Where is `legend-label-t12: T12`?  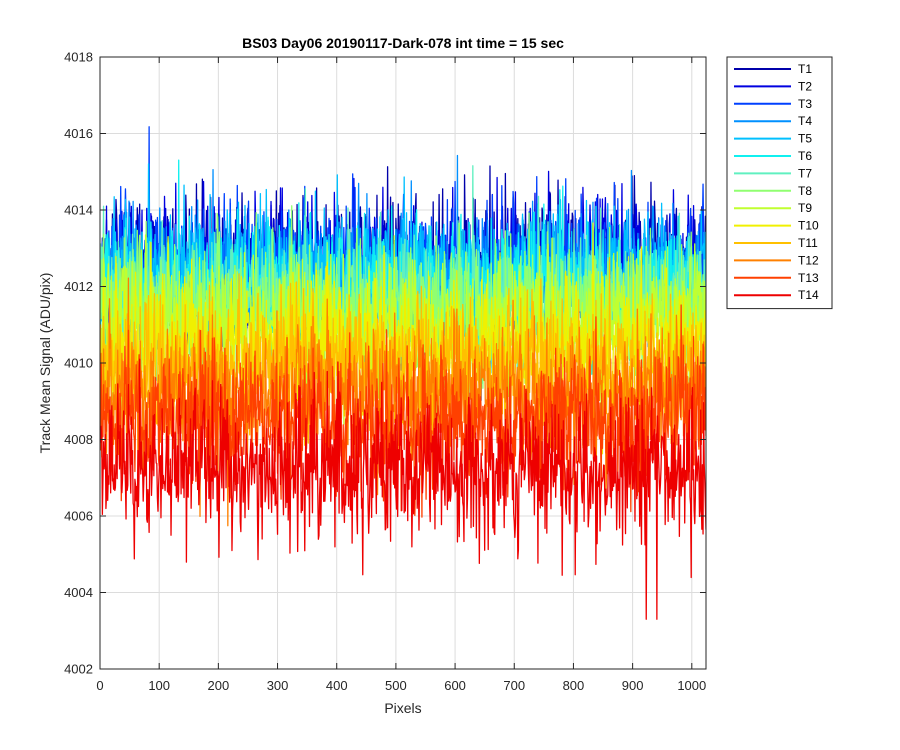
legend-label-t12: T12 is located at coordinates (808, 260).